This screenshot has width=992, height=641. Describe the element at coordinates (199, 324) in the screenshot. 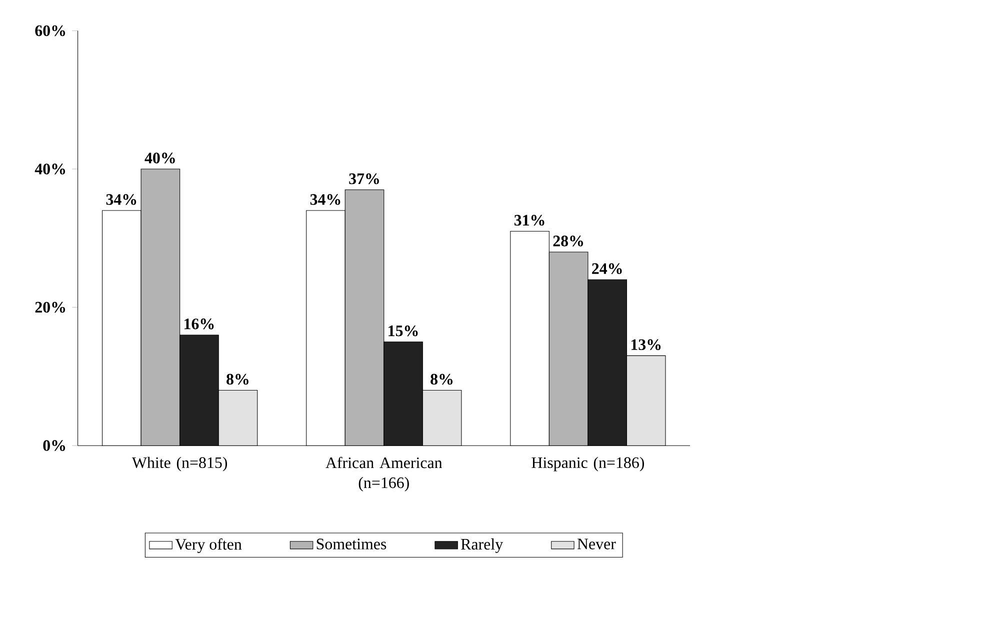

I see `data-label: 16%` at that location.